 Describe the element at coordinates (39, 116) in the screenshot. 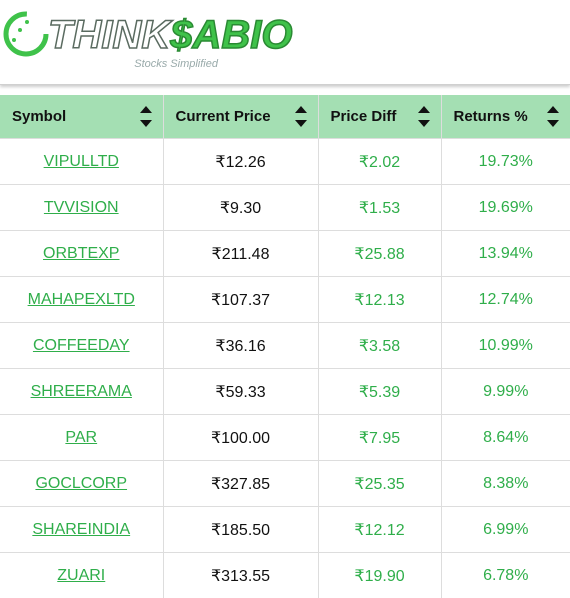

I see `column-title: Symbol` at that location.